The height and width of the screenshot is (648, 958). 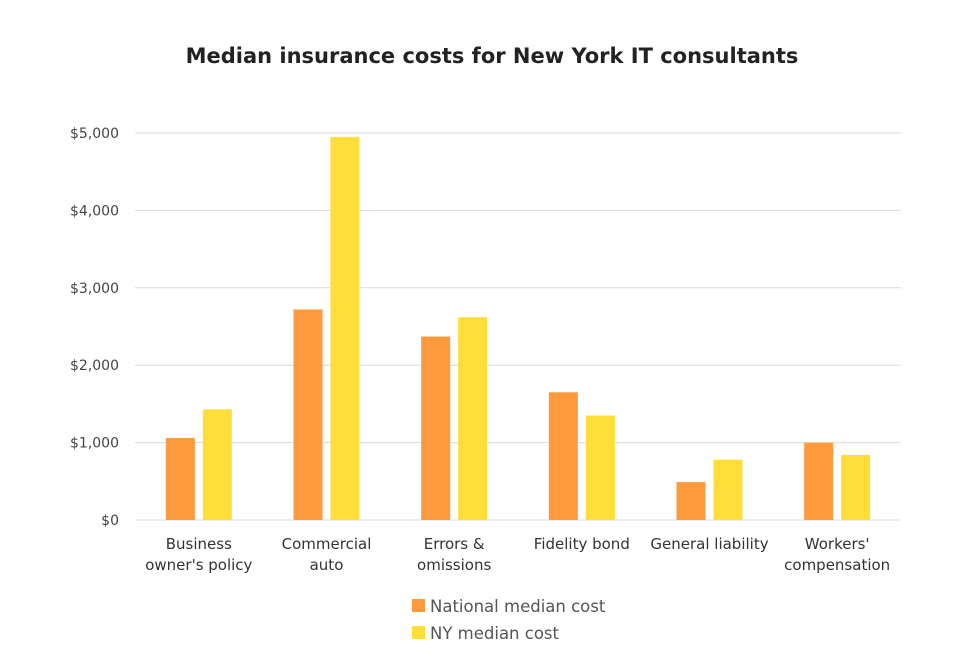 What do you see at coordinates (198, 554) in the screenshot?
I see `category-label: Business owner's policy` at bounding box center [198, 554].